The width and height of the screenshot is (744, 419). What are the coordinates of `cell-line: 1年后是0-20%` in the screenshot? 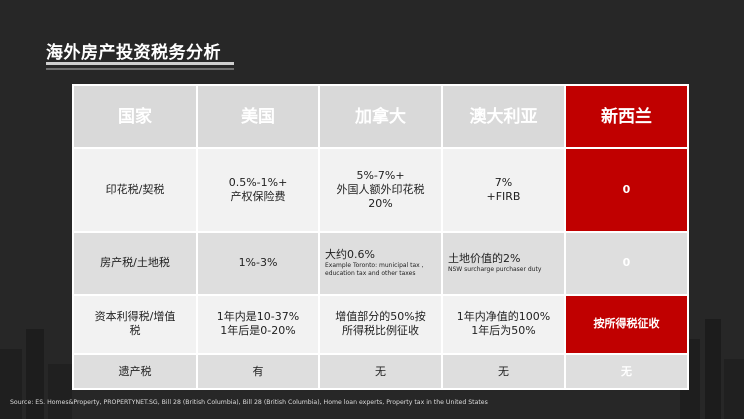 It's located at (258, 331).